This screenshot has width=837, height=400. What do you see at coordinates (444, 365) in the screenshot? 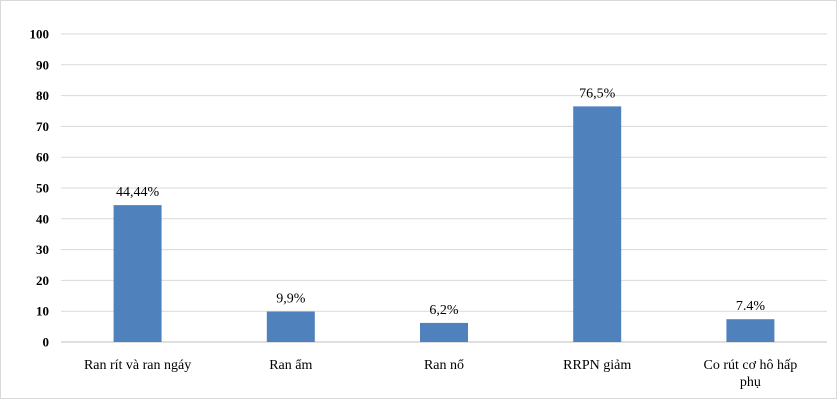
I see `x-tick-label: Ran nổ` at bounding box center [444, 365].